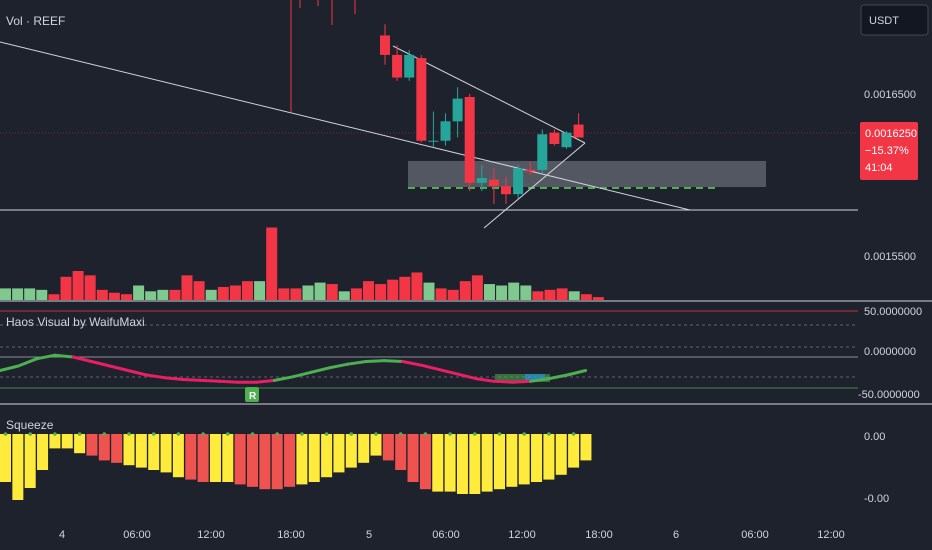  Describe the element at coordinates (876, 499) in the screenshot. I see `squeeze-tick-label: -0.00` at that location.